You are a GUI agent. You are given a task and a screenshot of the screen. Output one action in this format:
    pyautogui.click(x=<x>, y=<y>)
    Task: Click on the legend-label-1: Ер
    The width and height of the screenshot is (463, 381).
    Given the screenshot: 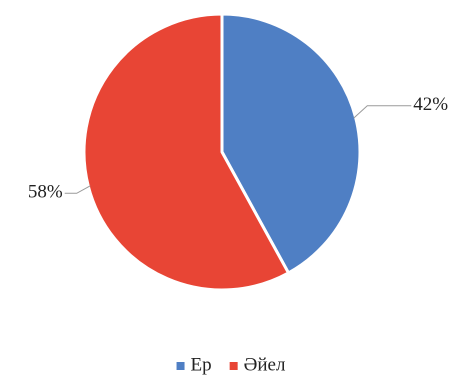 What is the action you would take?
    pyautogui.click(x=201, y=364)
    